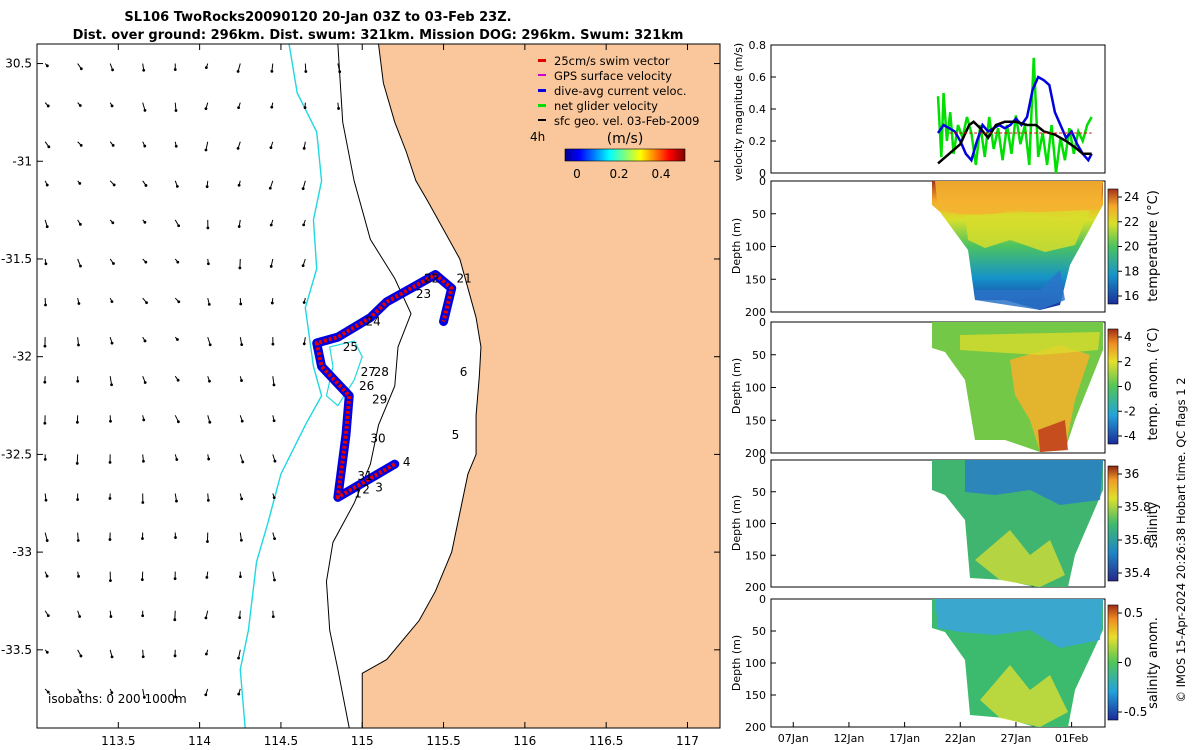  What do you see at coordinates (1137, 540) in the screenshot?
I see `colorbar-tick-label: 35.6` at bounding box center [1137, 540].